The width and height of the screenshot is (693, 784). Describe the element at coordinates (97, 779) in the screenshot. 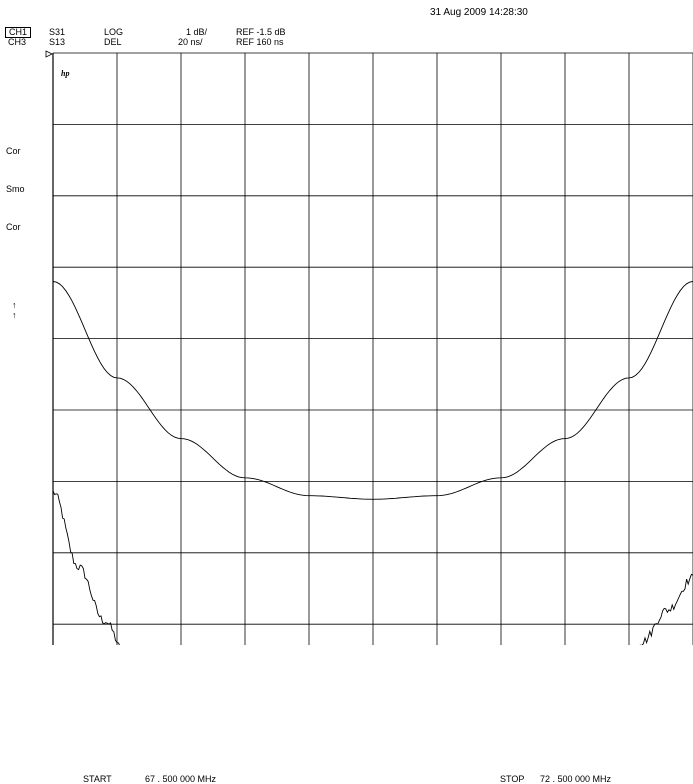

I see `start-label: START` at that location.